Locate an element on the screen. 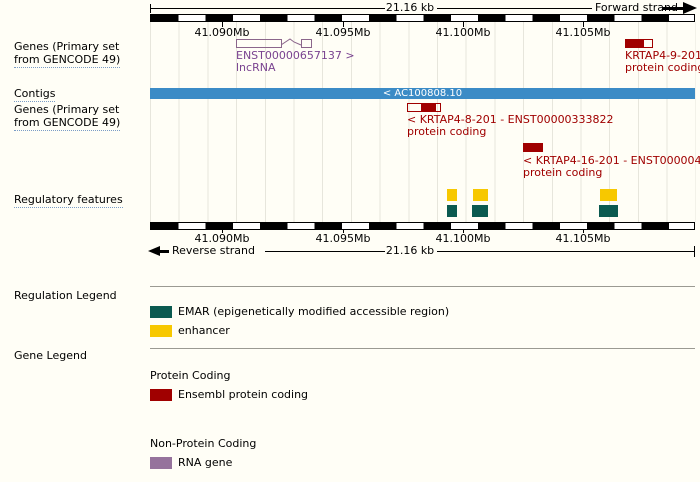 This screenshot has height=482, width=700. bottom-ruler-line-left is located at coordinates (325, 251).